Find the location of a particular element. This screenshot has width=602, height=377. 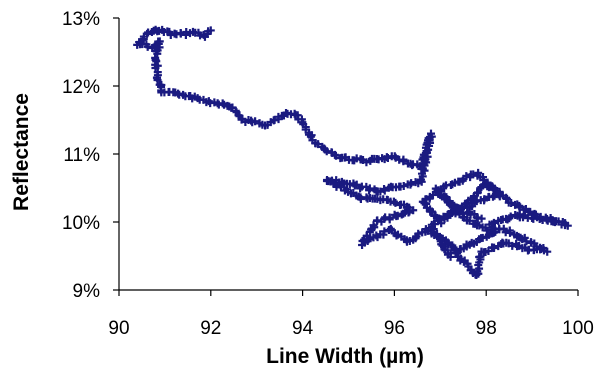

y-tick-label: 12% is located at coordinates (81, 87).